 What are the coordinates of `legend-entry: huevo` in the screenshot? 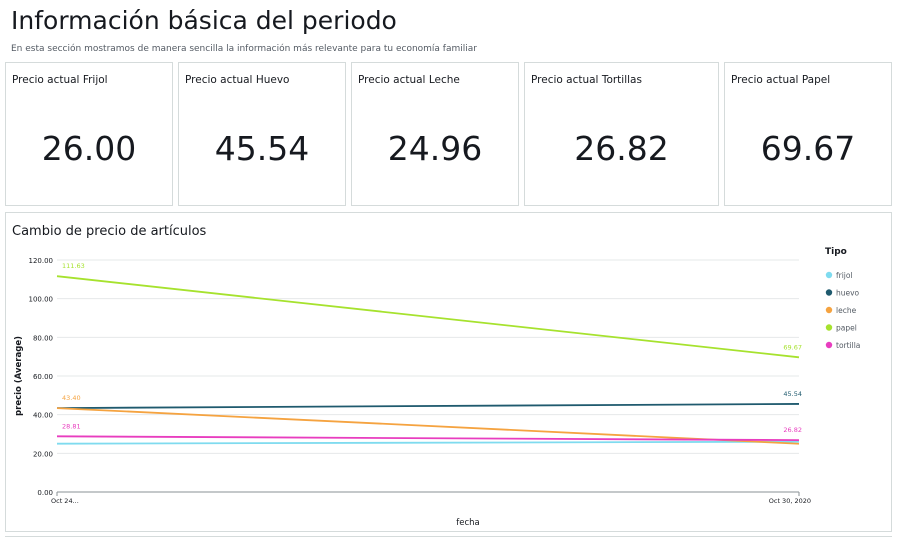 It's located at (848, 293).